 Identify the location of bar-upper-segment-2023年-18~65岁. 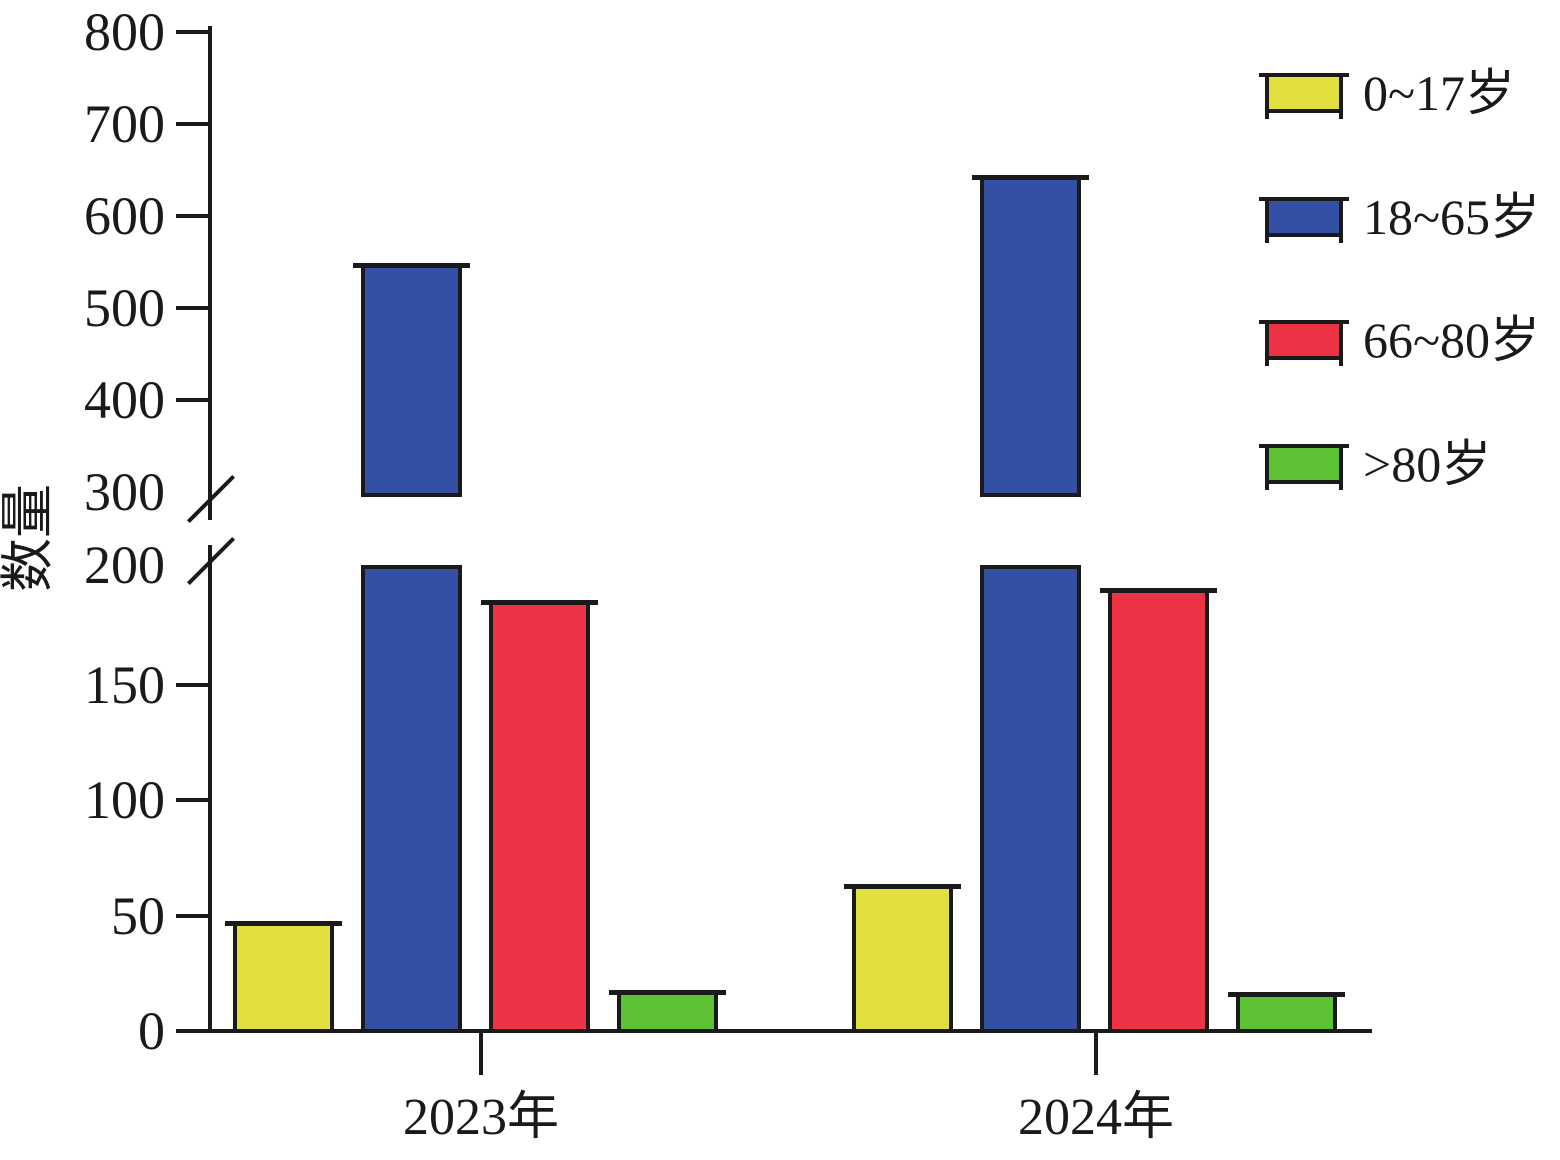
(411, 380).